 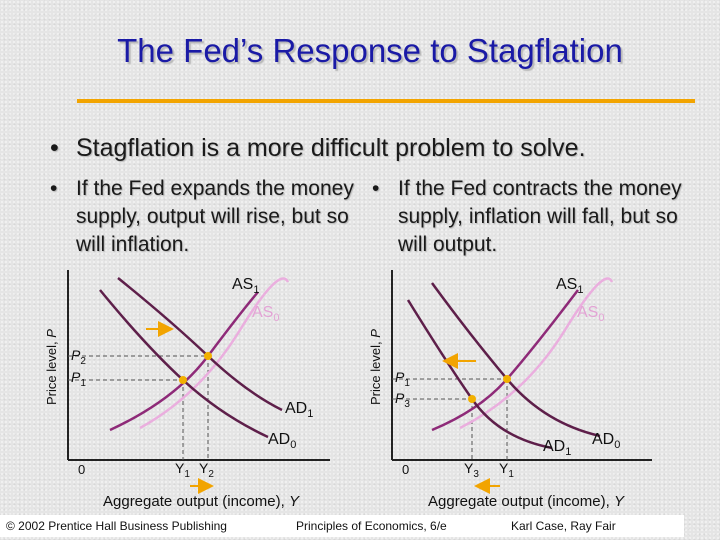 What do you see at coordinates (184, 361) in the screenshot?
I see `left-as1-curve` at bounding box center [184, 361].